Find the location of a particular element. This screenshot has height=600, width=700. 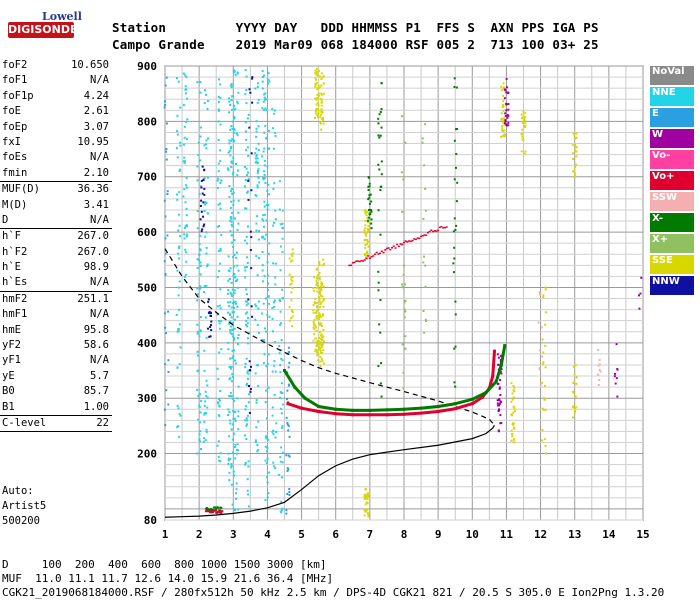

param-value: 3.07 is located at coordinates (96, 126).